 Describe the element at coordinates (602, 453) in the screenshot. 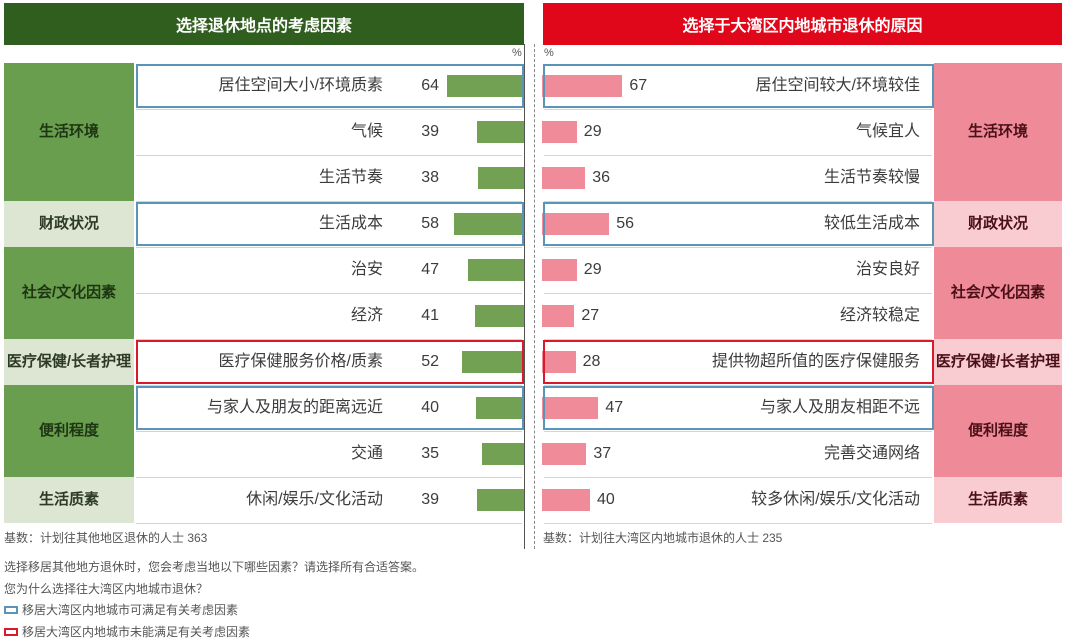

I see `right-value-label: 37` at that location.